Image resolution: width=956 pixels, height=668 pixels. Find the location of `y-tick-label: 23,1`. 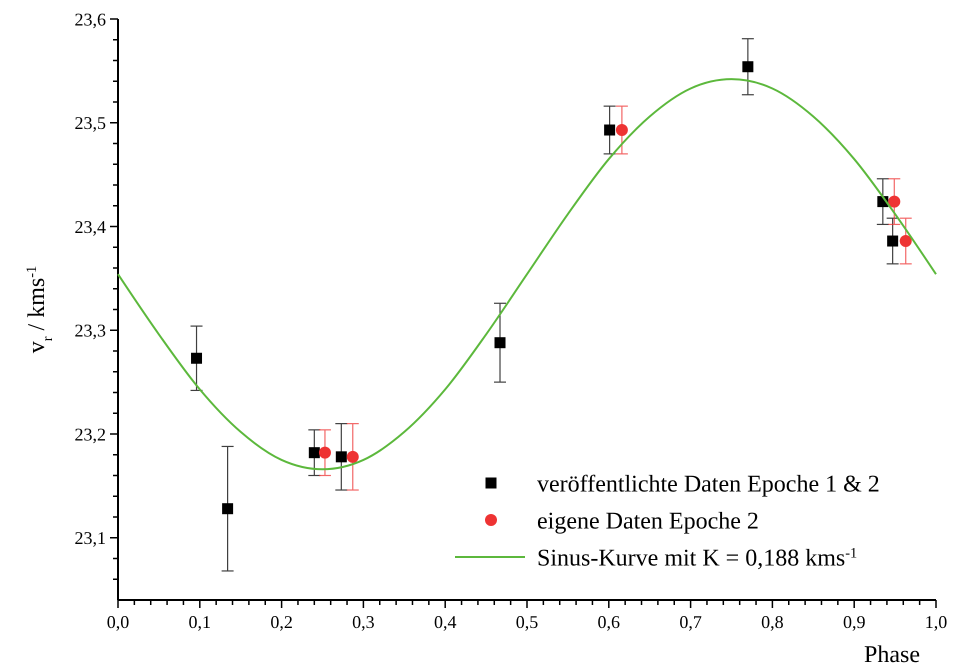

y-tick-label: 23,1 is located at coordinates (90, 538).